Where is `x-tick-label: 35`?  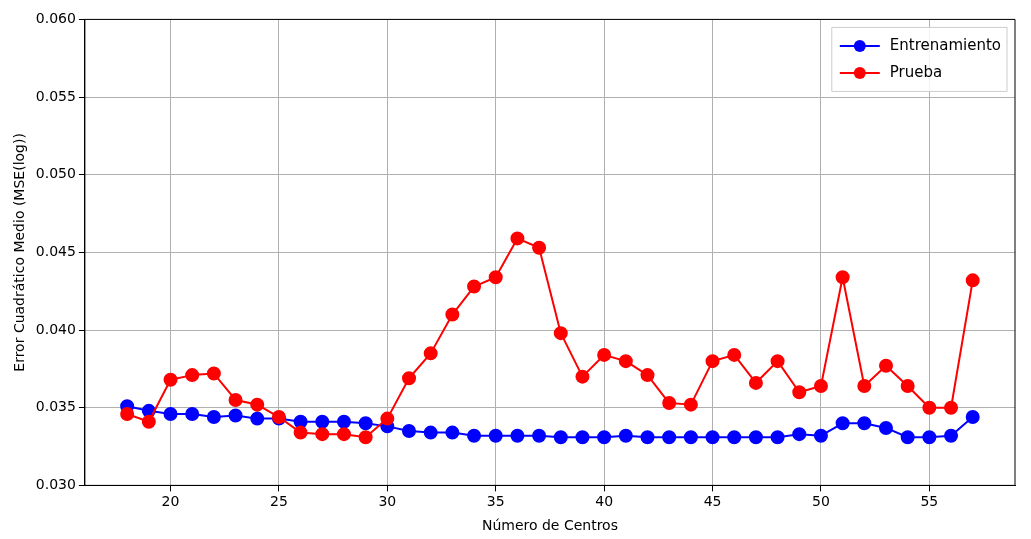 x-tick-label: 35 is located at coordinates (495, 501).